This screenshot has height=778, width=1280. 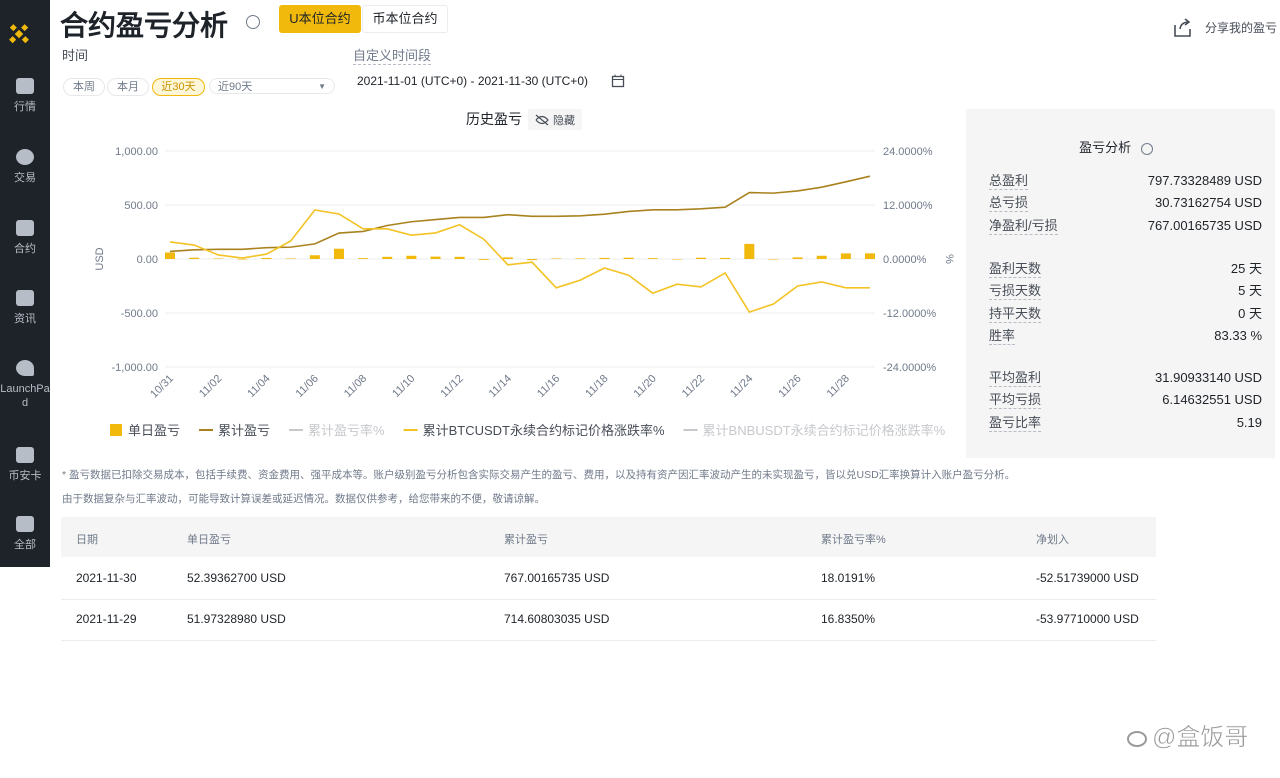 I want to click on nav-label: 合约, so click(x=25, y=249).